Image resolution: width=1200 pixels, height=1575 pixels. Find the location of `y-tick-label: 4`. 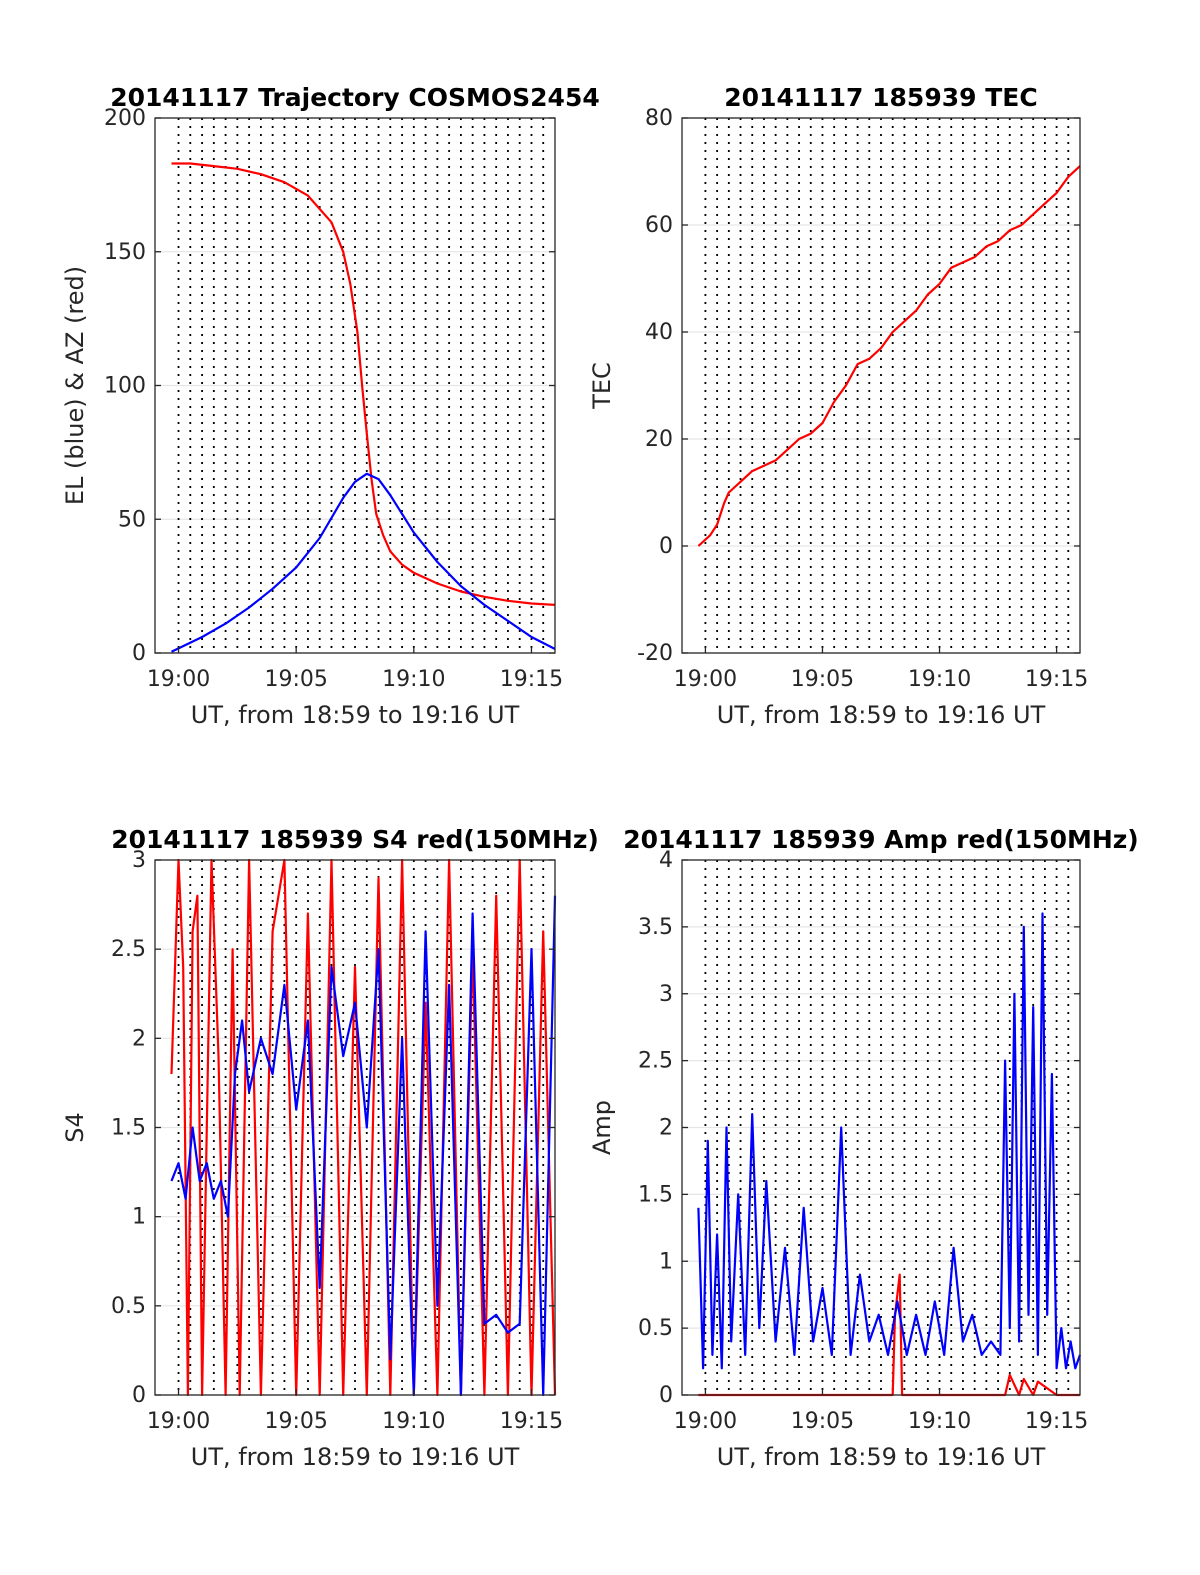

y-tick-label: 4 is located at coordinates (666, 860).